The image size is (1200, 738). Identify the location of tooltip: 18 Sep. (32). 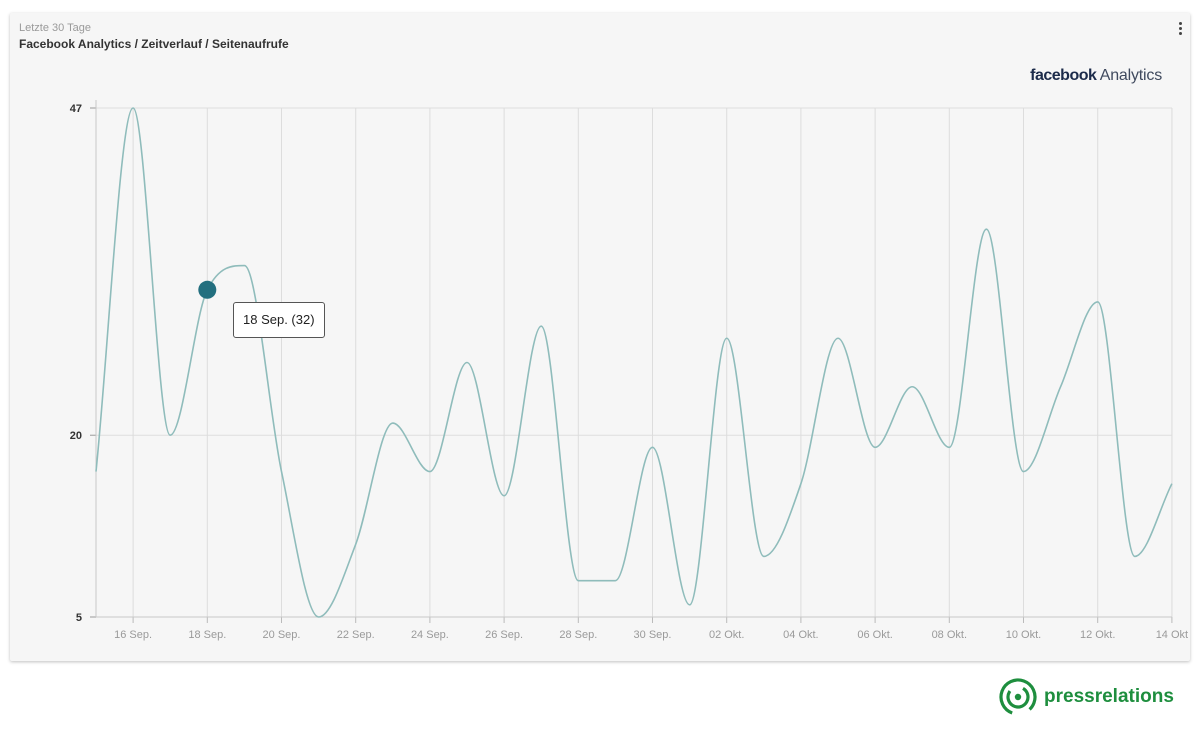
(279, 320).